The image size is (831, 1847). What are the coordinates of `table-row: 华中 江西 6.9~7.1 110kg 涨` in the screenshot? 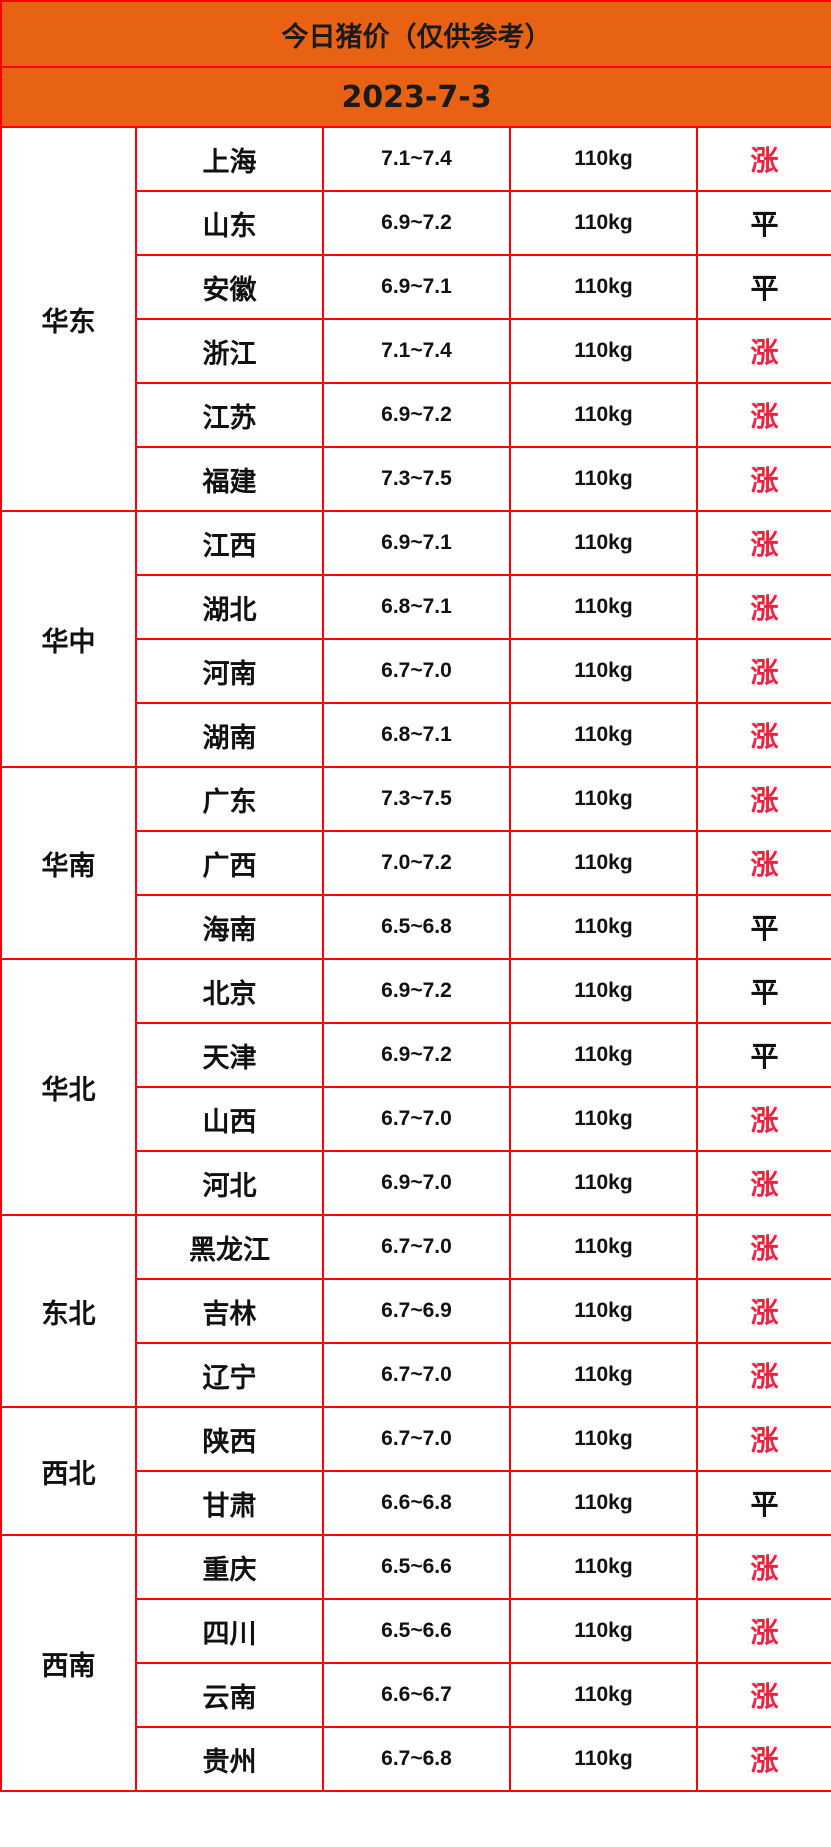 It's located at (415, 639).